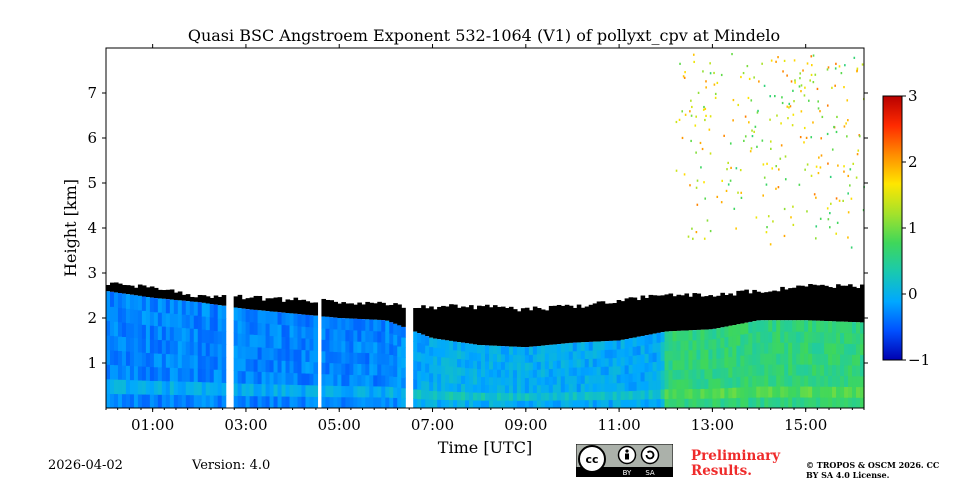  I want to click on colorbar-tick-label: 1, so click(913, 228).